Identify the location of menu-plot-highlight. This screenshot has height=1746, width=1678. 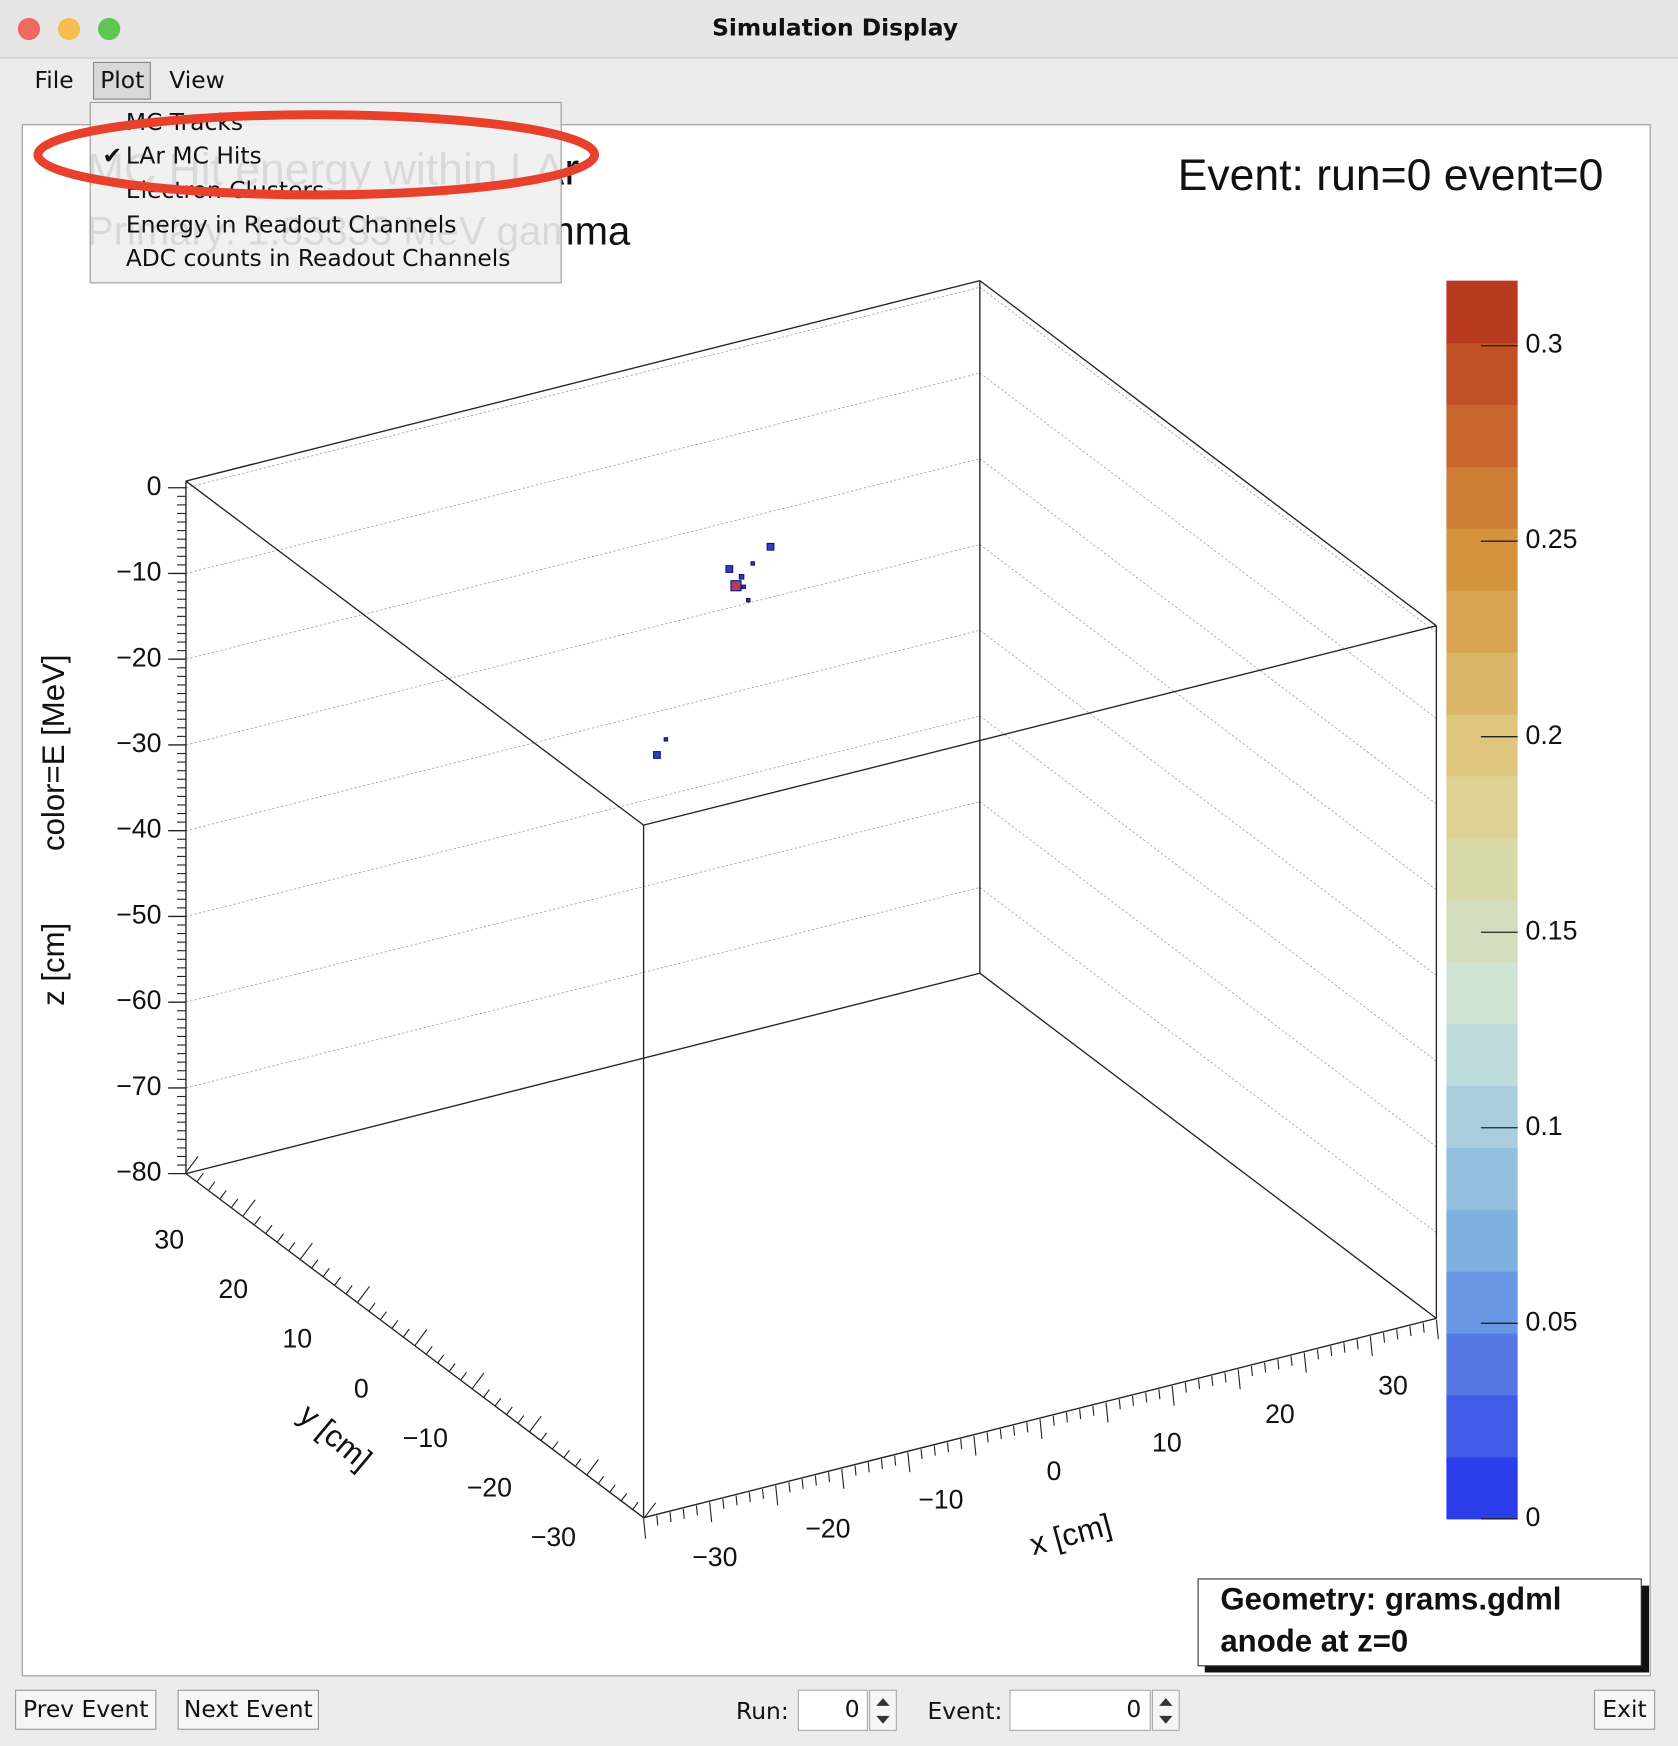
(121, 80).